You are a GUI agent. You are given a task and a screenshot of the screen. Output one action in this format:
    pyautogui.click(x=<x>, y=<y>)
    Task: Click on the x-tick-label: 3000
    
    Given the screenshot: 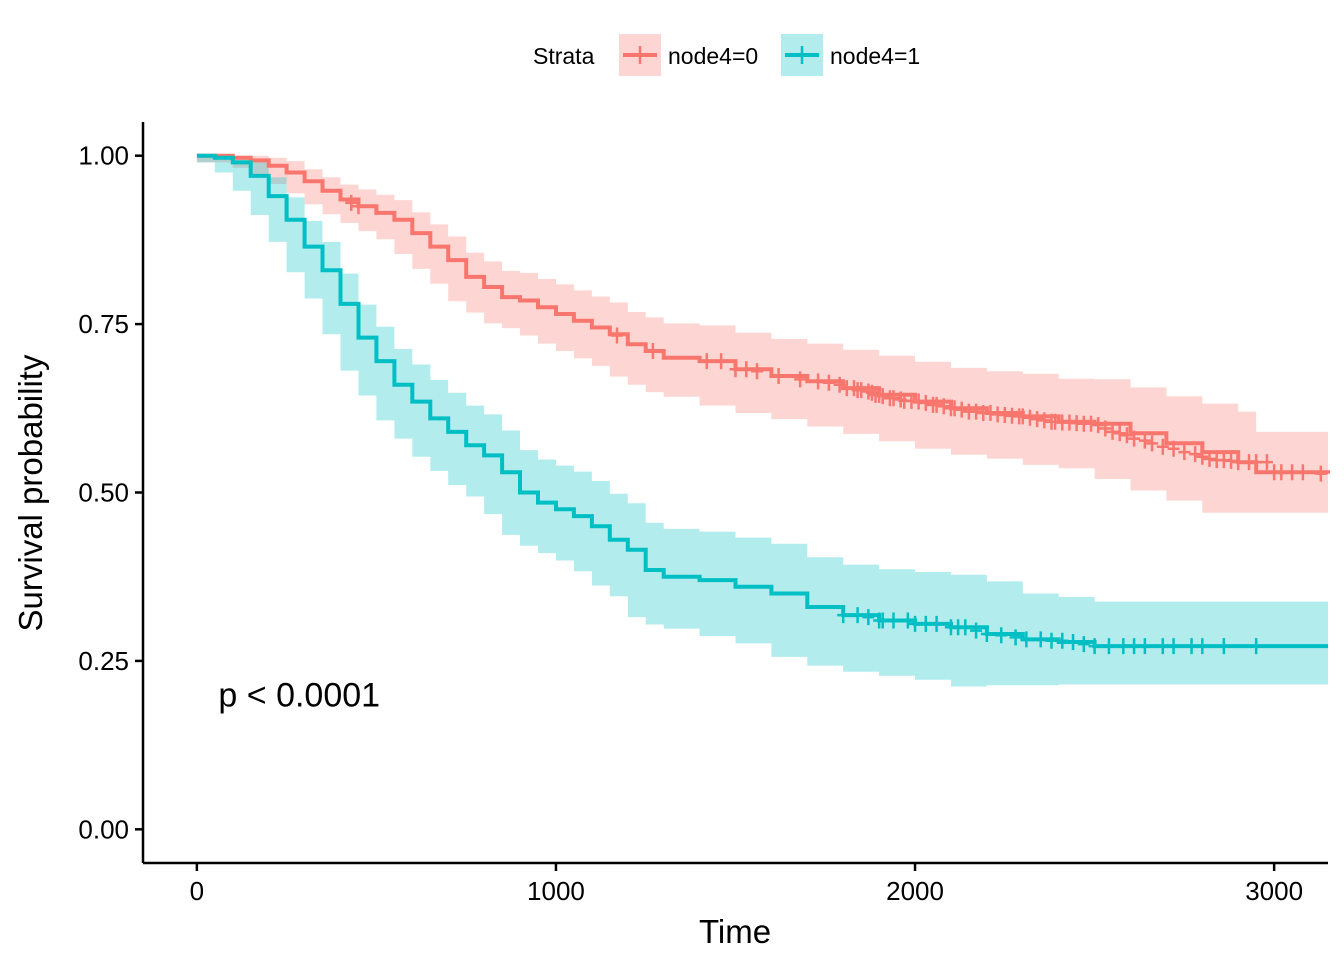 What is the action you would take?
    pyautogui.click(x=1274, y=891)
    